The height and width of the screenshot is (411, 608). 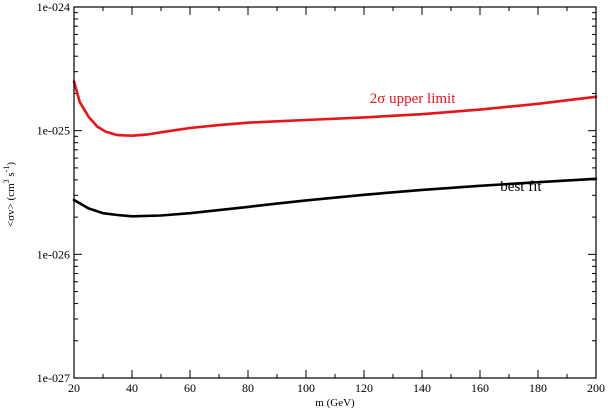 I want to click on y-axis-label-superscript: 3, so click(x=6, y=181).